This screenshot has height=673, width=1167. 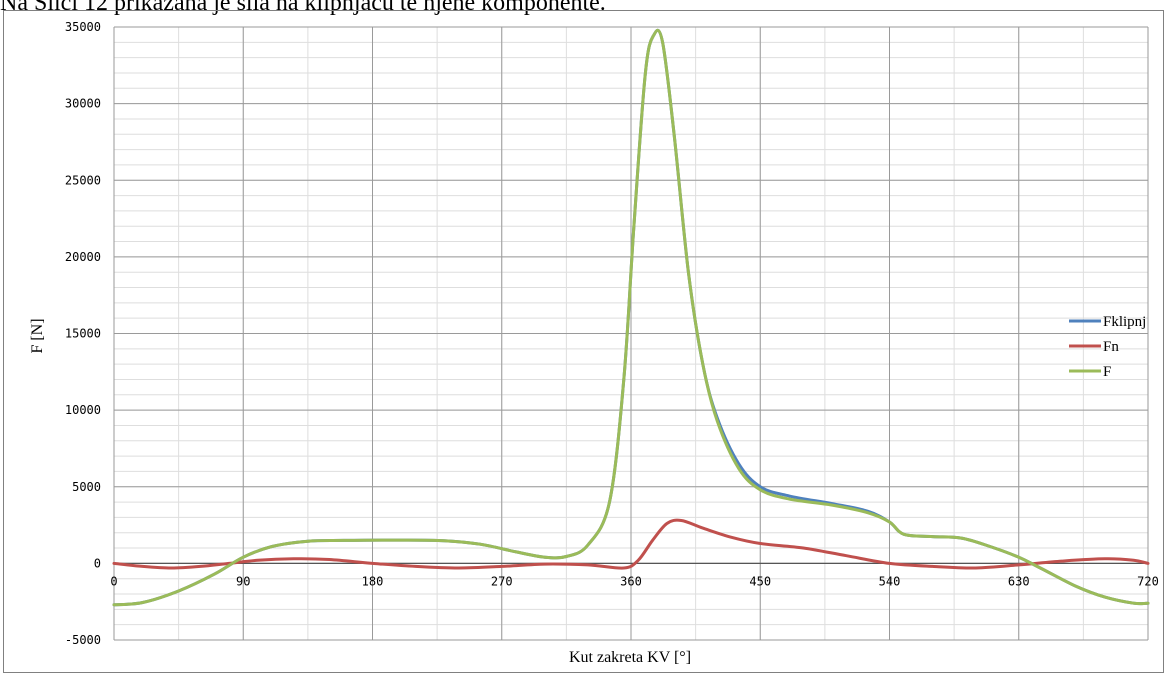 I want to click on x-tick-label: 720, so click(x=1148, y=581).